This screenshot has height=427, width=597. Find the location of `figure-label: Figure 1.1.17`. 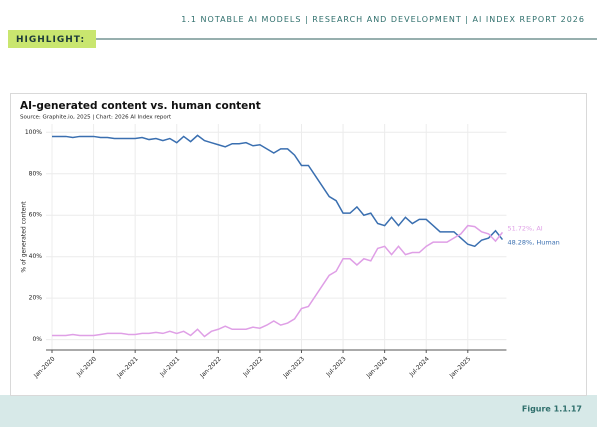

figure-label: Figure 1.1.17 is located at coordinates (552, 409).